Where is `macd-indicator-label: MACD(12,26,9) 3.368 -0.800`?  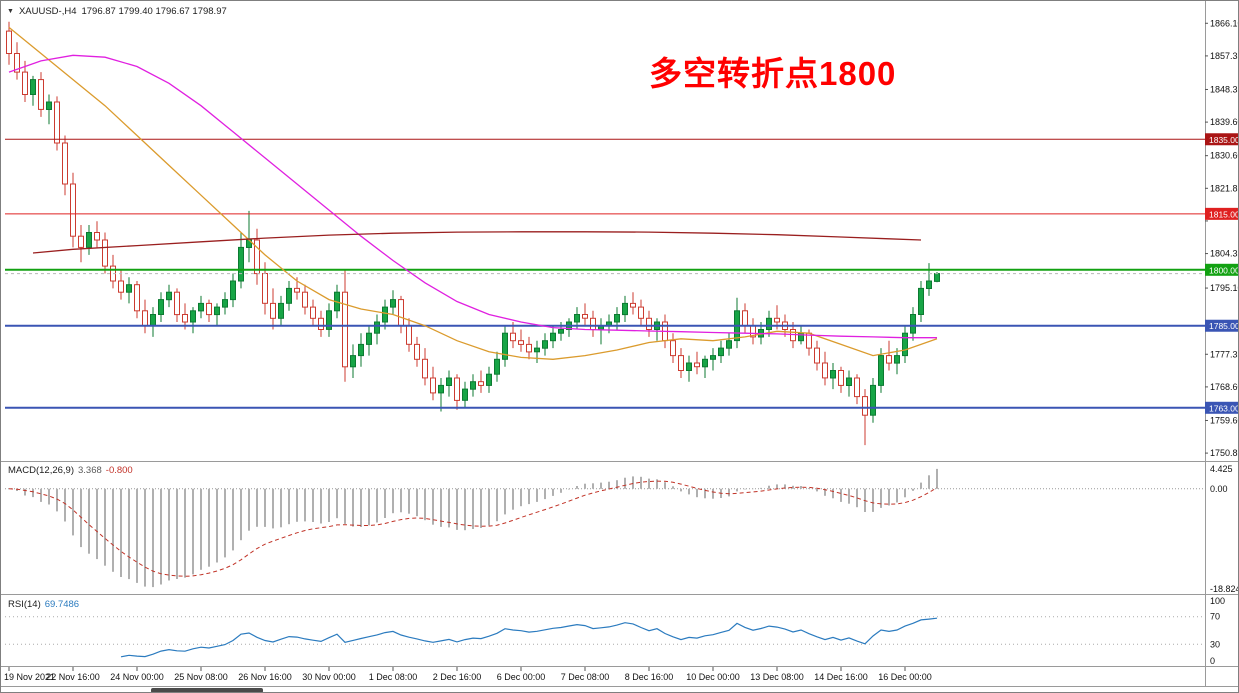 macd-indicator-label: MACD(12,26,9) 3.368 -0.800 is located at coordinates (70, 470).